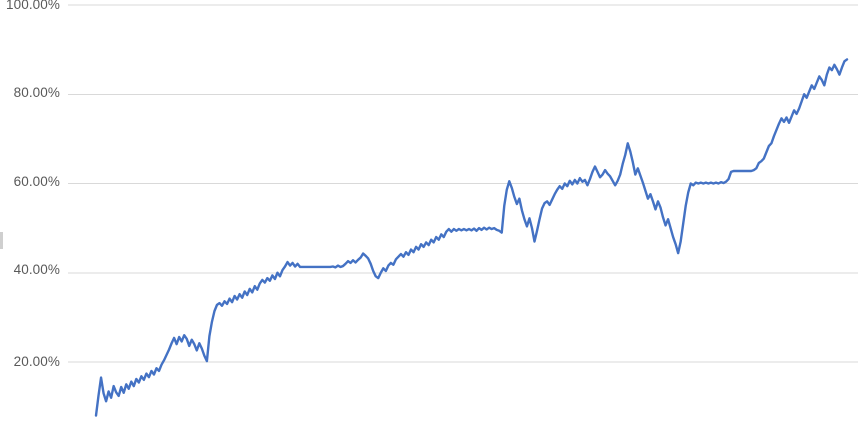 The height and width of the screenshot is (423, 864). Describe the element at coordinates (36, 269) in the screenshot. I see `y-tick-label-40: 40.00%` at that location.